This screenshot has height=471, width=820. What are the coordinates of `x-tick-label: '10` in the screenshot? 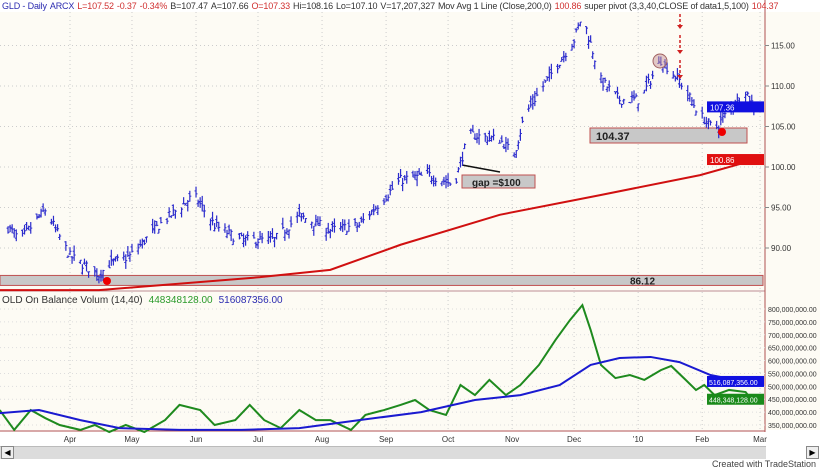 It's located at (638, 439).